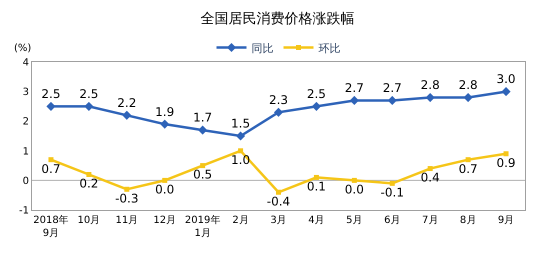 This screenshot has height=260, width=555. Describe the element at coordinates (354, 220) in the screenshot. I see `x-tick-label: 5月` at that location.